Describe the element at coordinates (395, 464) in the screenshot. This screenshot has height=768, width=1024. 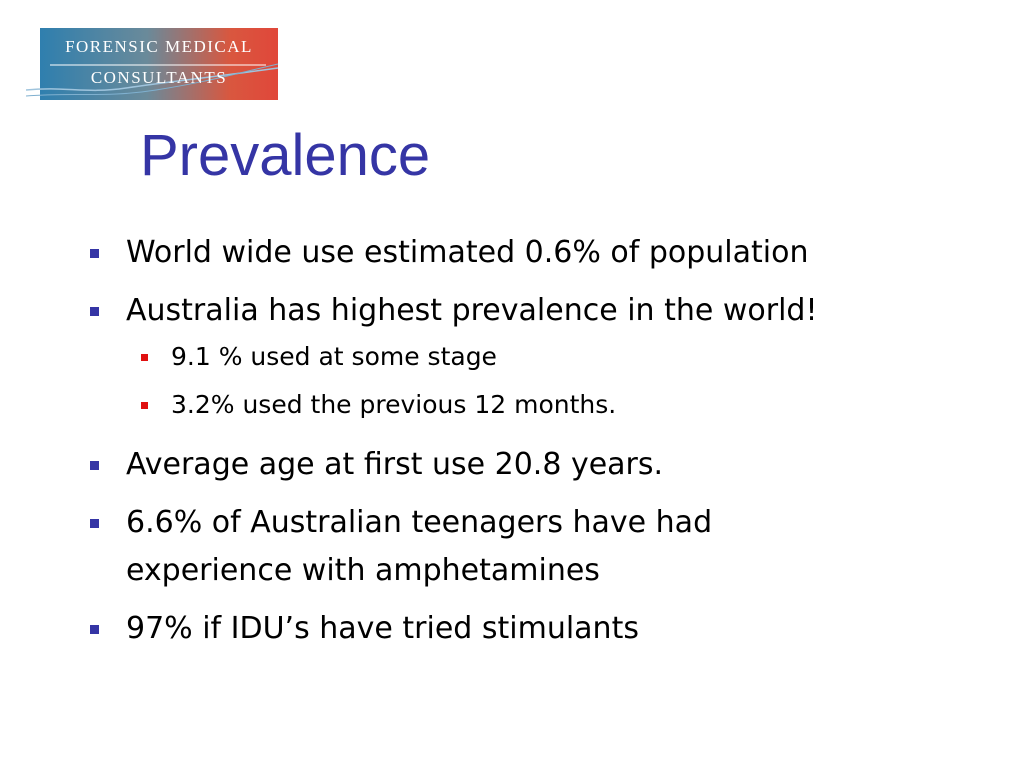
I see `bullet-text: Average age at first use 20.8 years.` at that location.